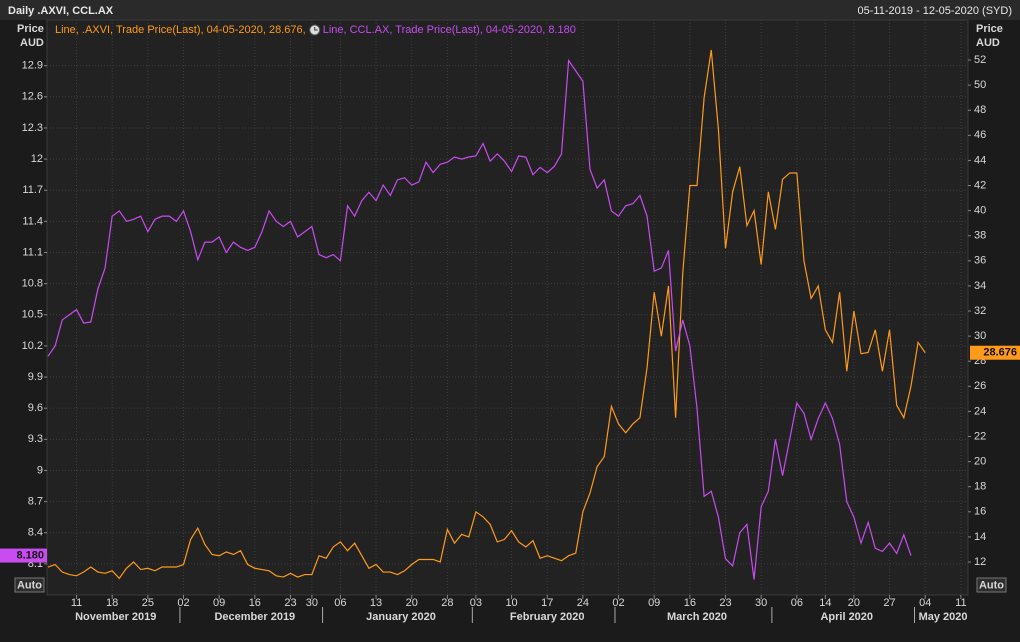 The width and height of the screenshot is (1020, 642). What do you see at coordinates (980, 386) in the screenshot?
I see `y2-tick-label: 26` at bounding box center [980, 386].